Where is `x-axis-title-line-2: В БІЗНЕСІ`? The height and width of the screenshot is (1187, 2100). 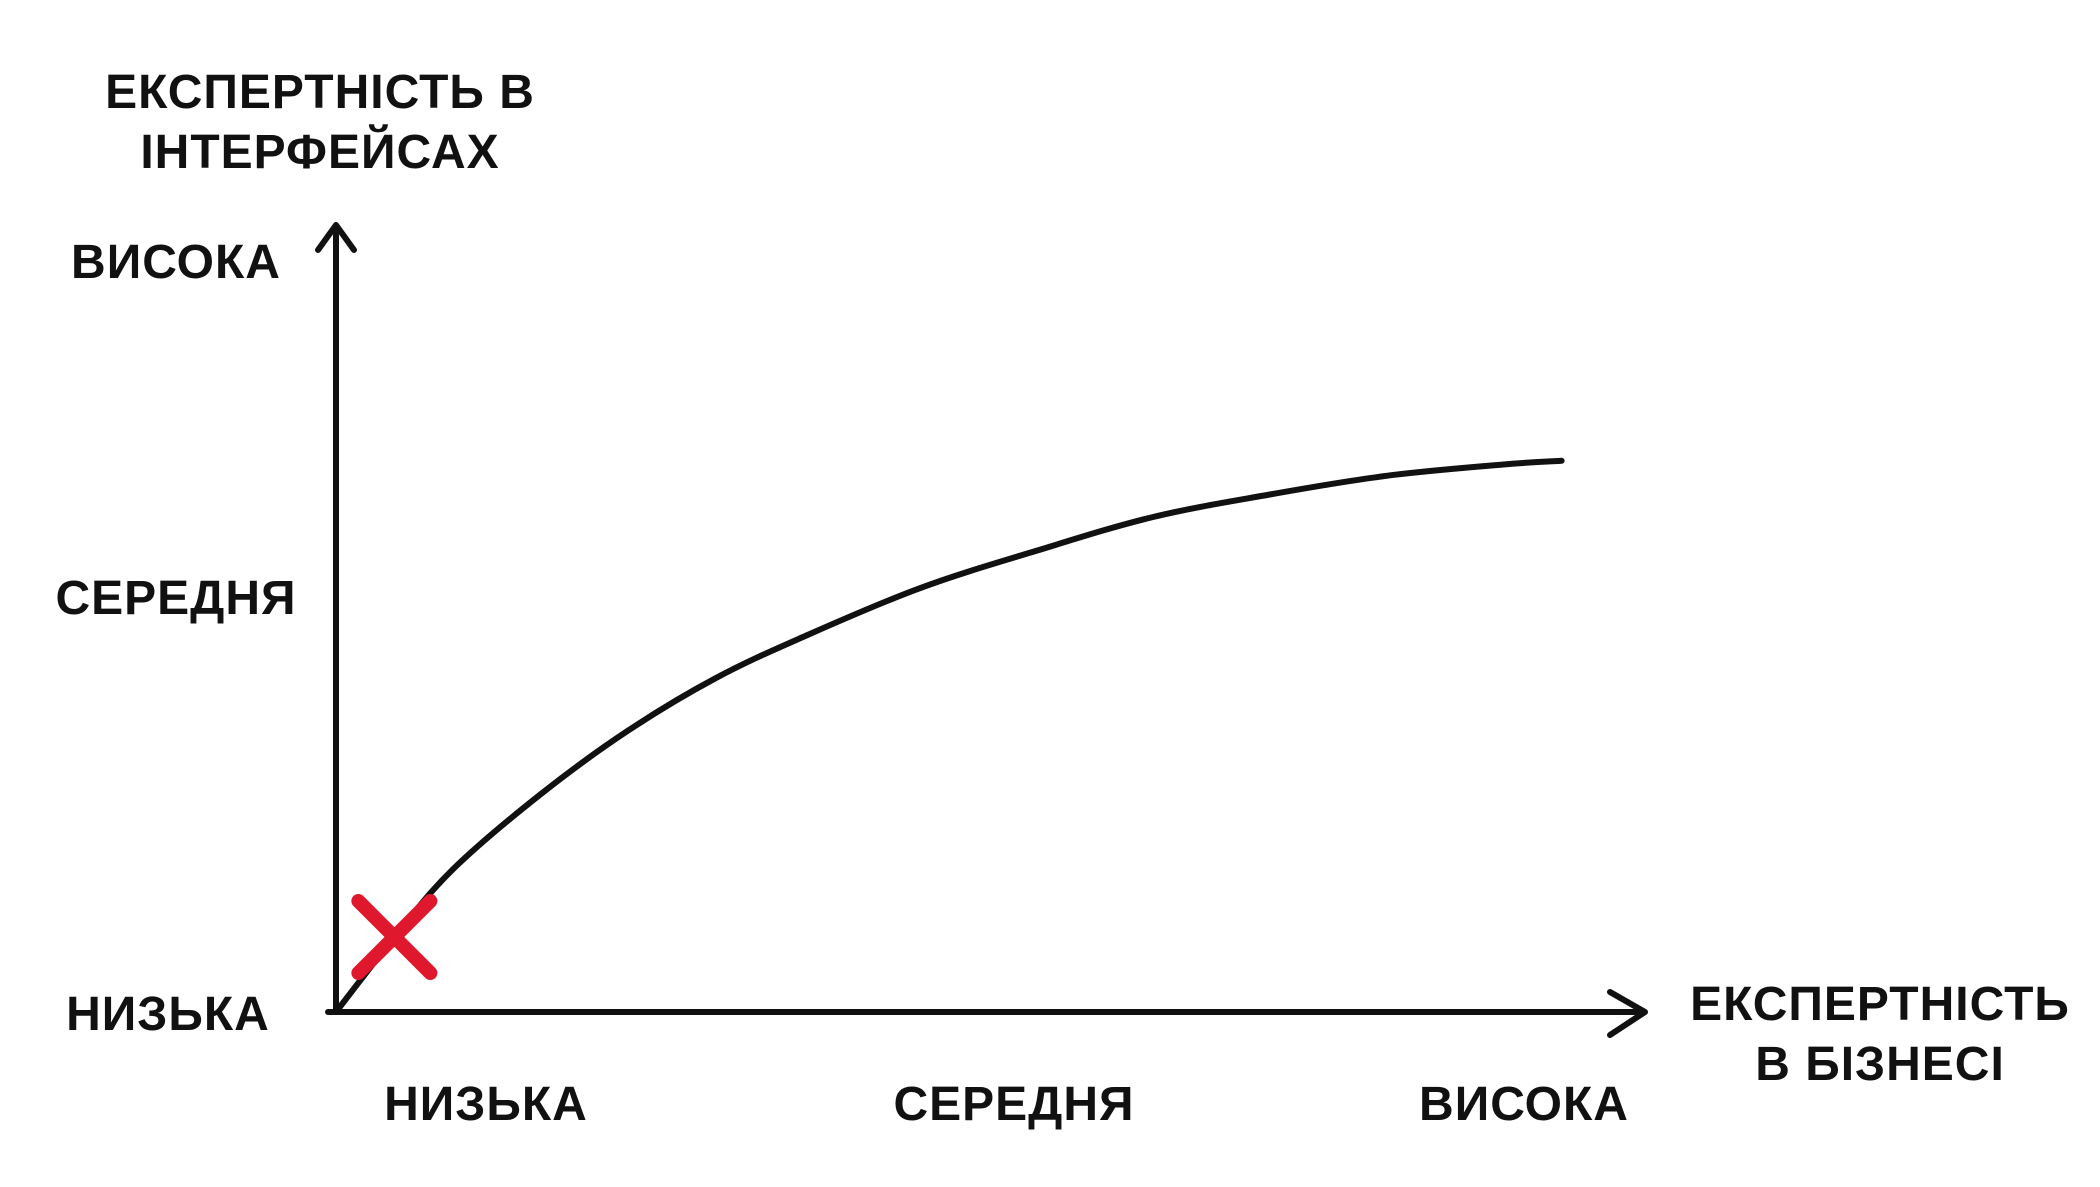
x-axis-title-line-2: В БІЗНЕСІ is located at coordinates (1880, 1064).